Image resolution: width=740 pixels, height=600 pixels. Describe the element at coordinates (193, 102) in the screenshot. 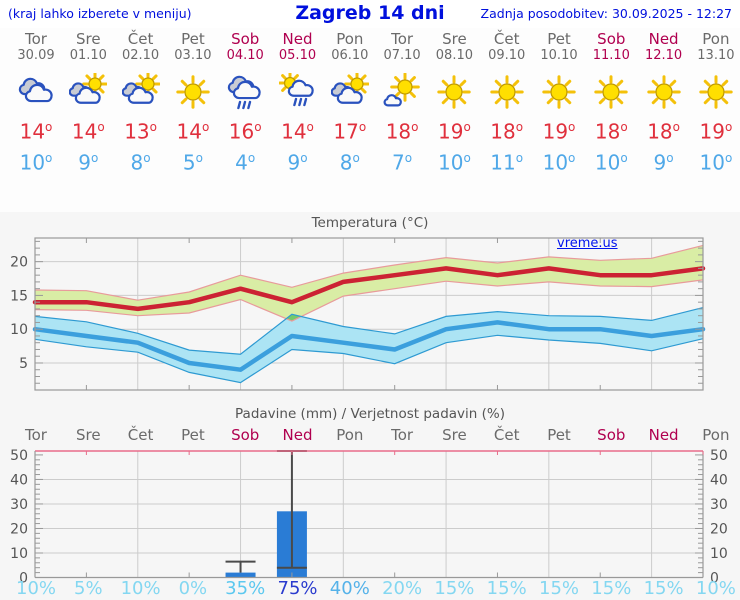

I see `day-column-03-10: Pet 03.10 14o 5o` at that location.